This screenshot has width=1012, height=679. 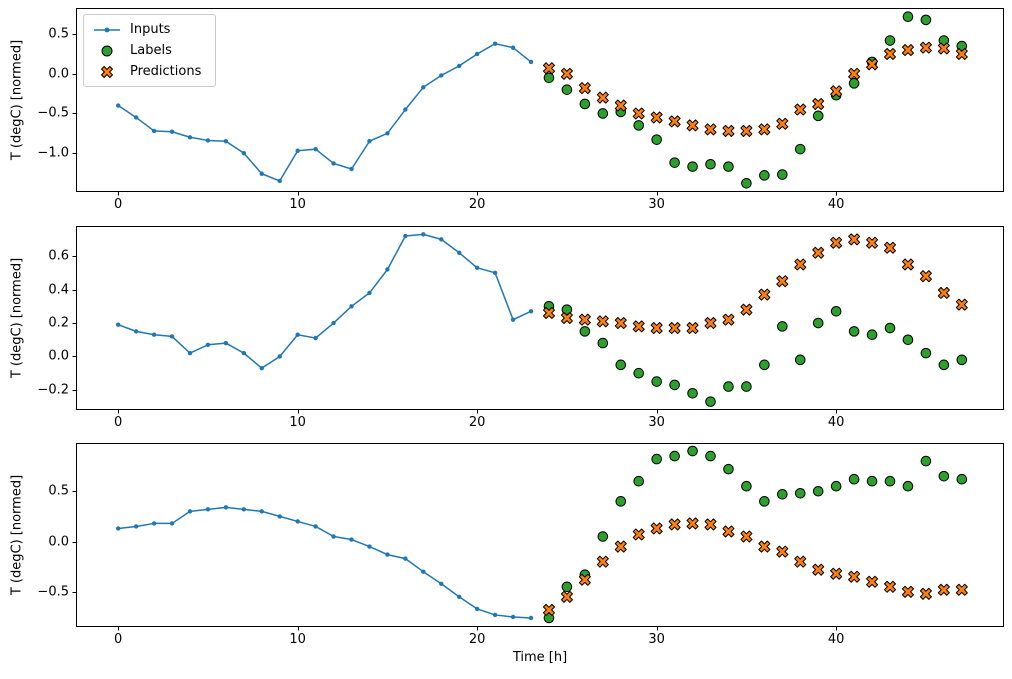 What do you see at coordinates (58, 323) in the screenshot?
I see `y-tick-label: 0.2` at bounding box center [58, 323].